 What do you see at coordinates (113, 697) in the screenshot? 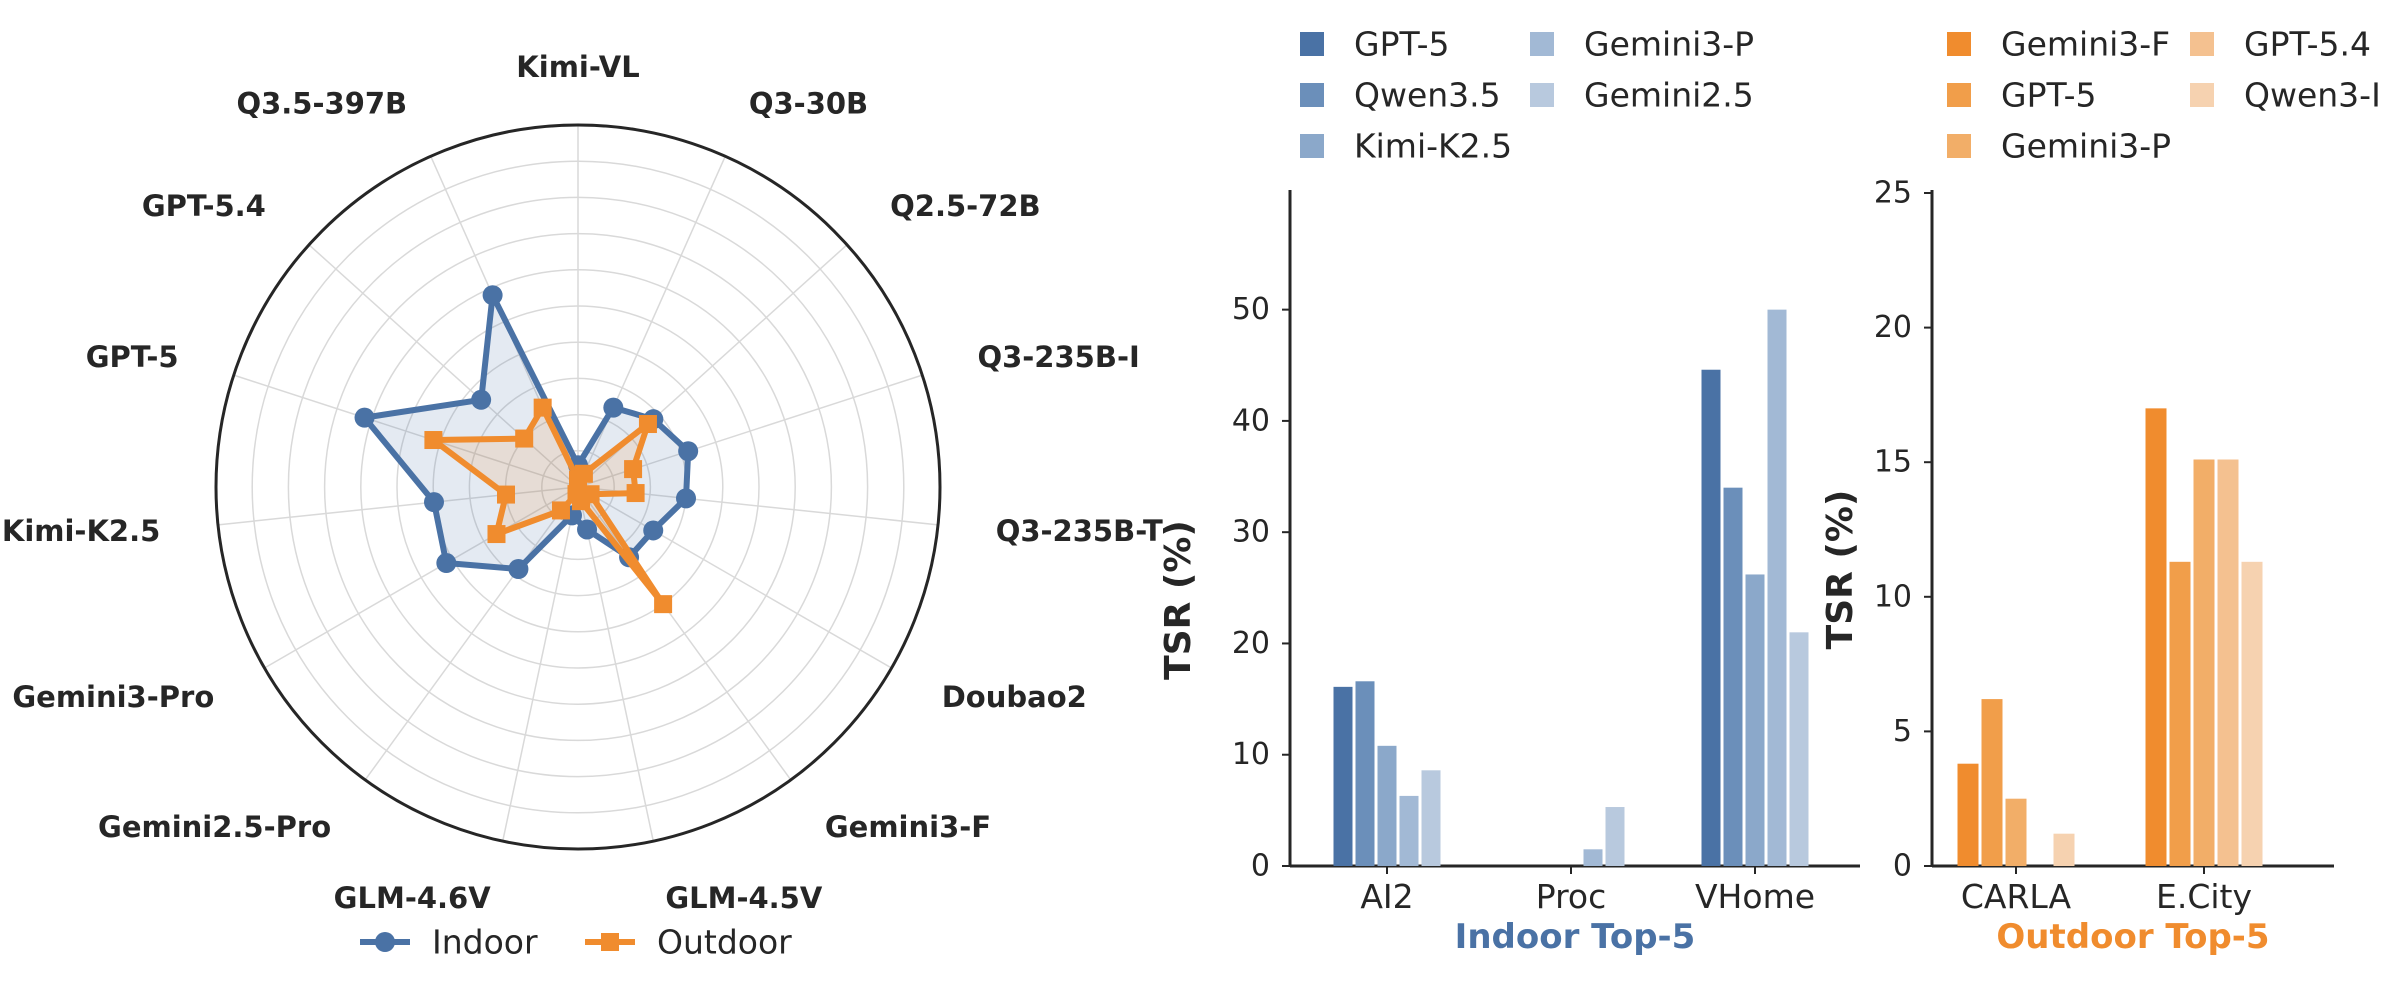
I see `radar-spoke-label: Gemini3-Pro` at bounding box center [113, 697].